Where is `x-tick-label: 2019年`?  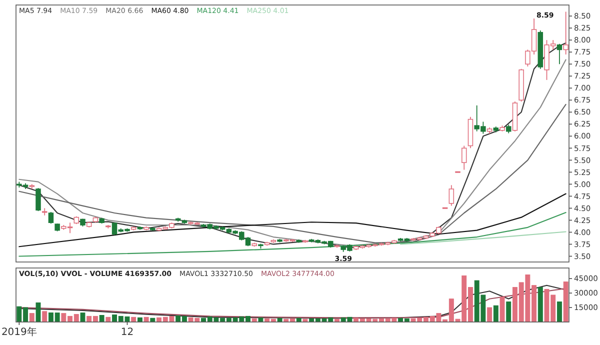
x-tick-label: 2019年 is located at coordinates (19, 332).